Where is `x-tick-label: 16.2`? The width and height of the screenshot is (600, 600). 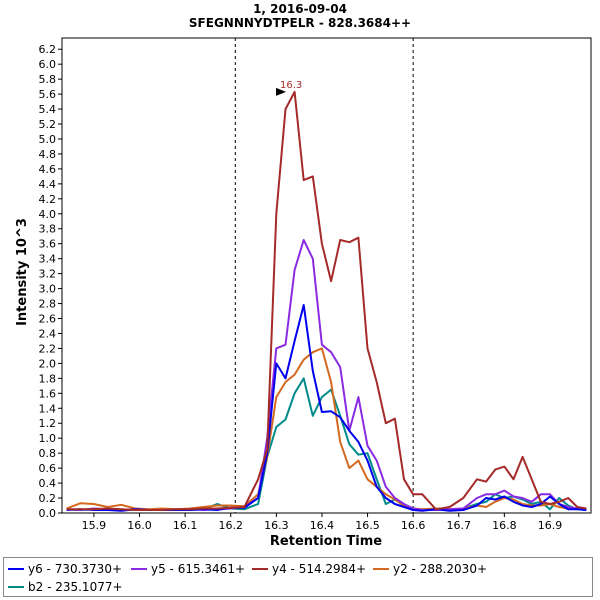 x-tick-label: 16.2 is located at coordinates (230, 525).